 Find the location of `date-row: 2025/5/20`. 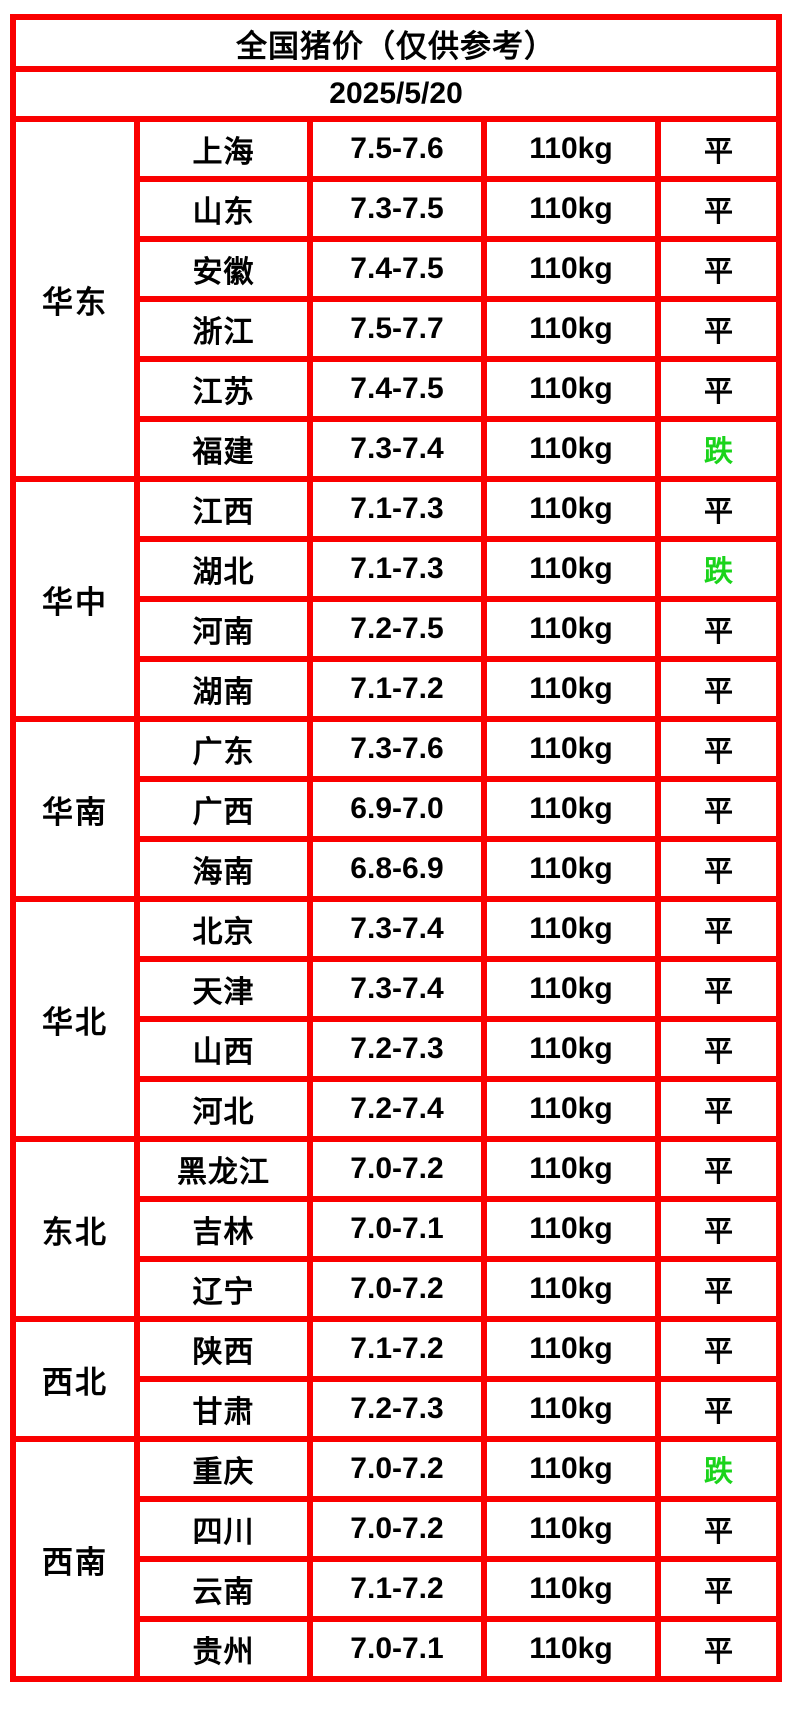

date-row: 2025/5/20 is located at coordinates (396, 94).